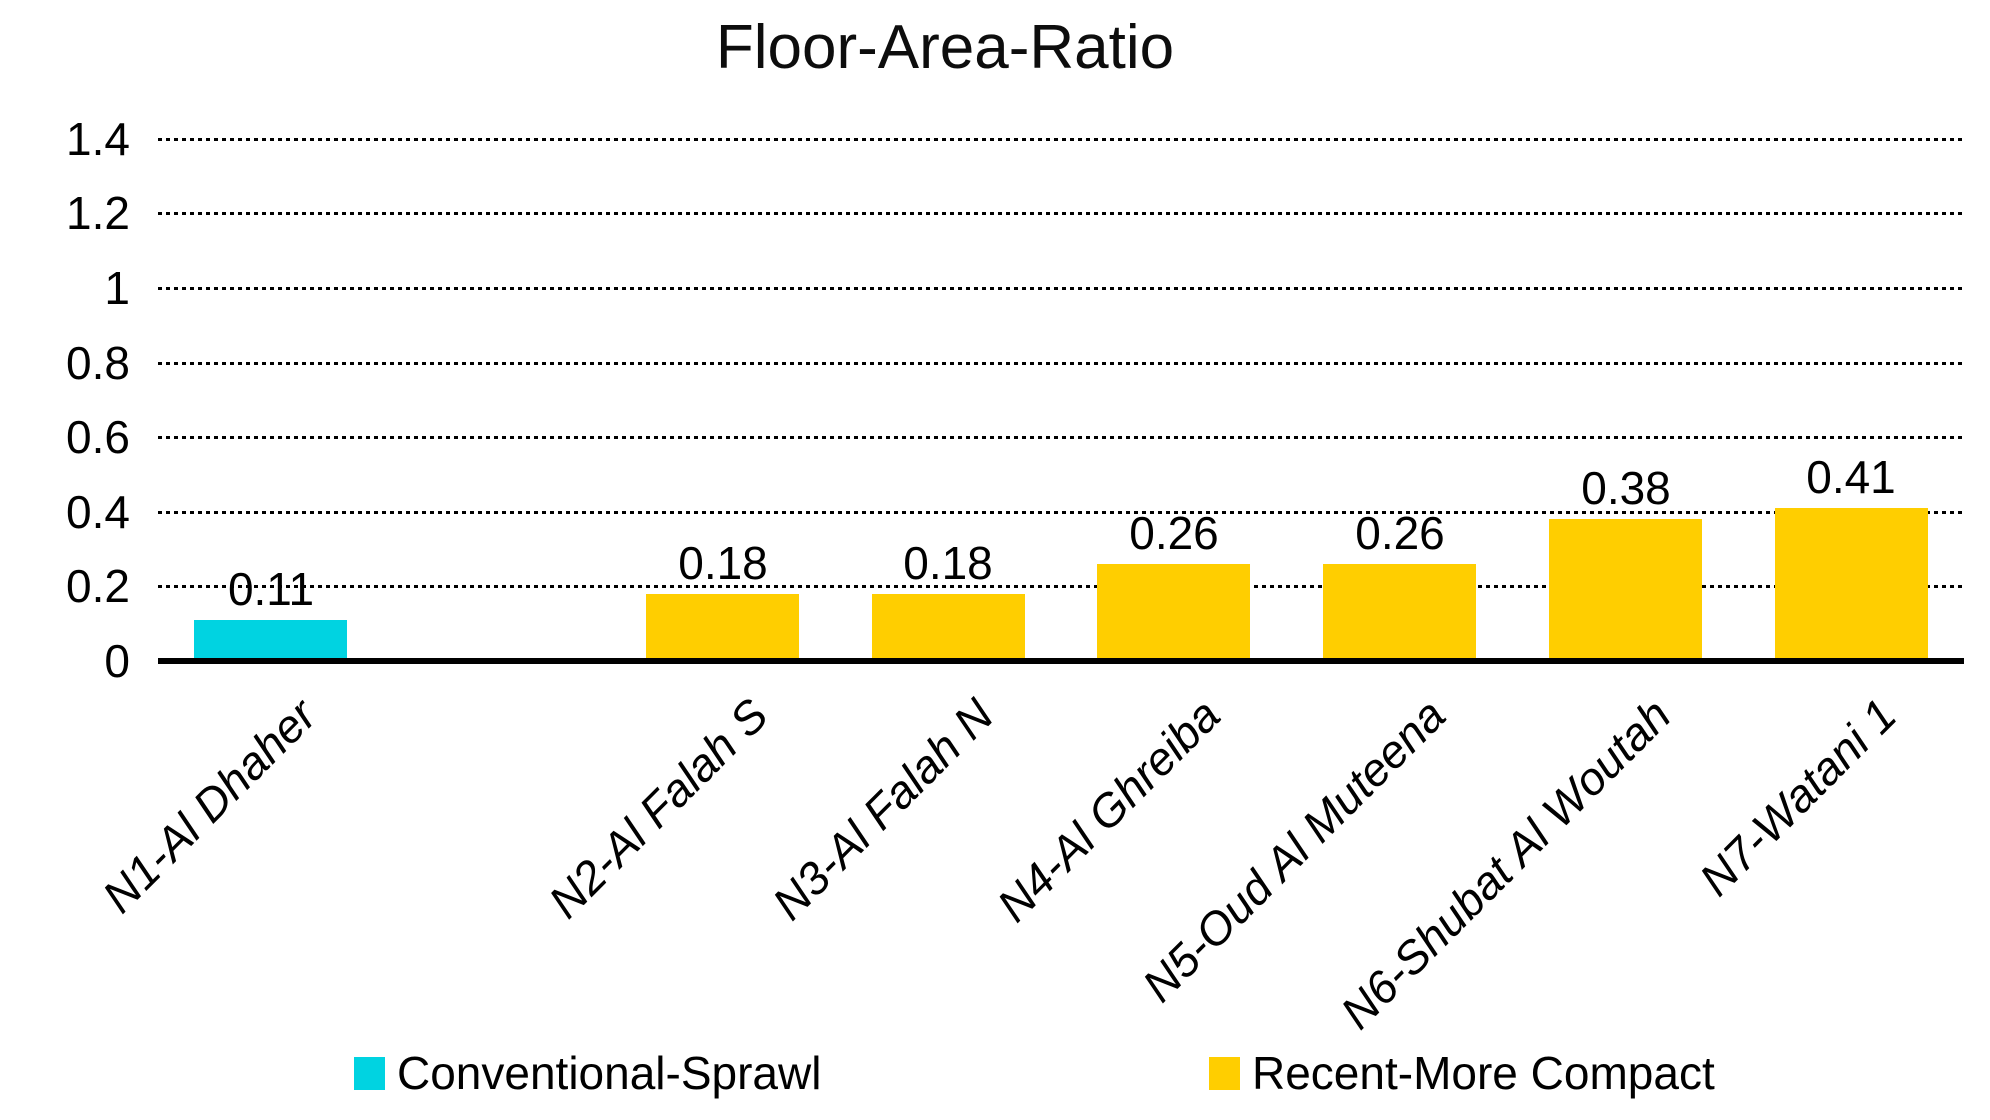  Describe the element at coordinates (98, 511) in the screenshot. I see `y-axis-tick-label-0.4: 0.4` at that location.